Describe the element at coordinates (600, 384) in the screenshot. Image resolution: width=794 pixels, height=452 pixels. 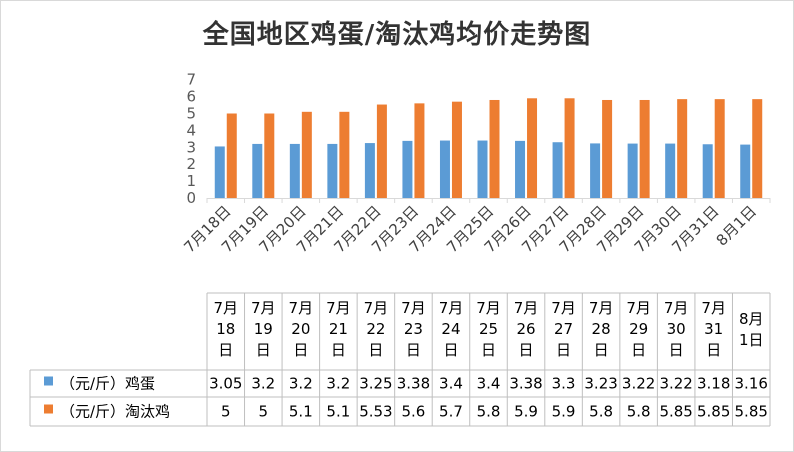
I see `table-value-cell: 3.23` at that location.